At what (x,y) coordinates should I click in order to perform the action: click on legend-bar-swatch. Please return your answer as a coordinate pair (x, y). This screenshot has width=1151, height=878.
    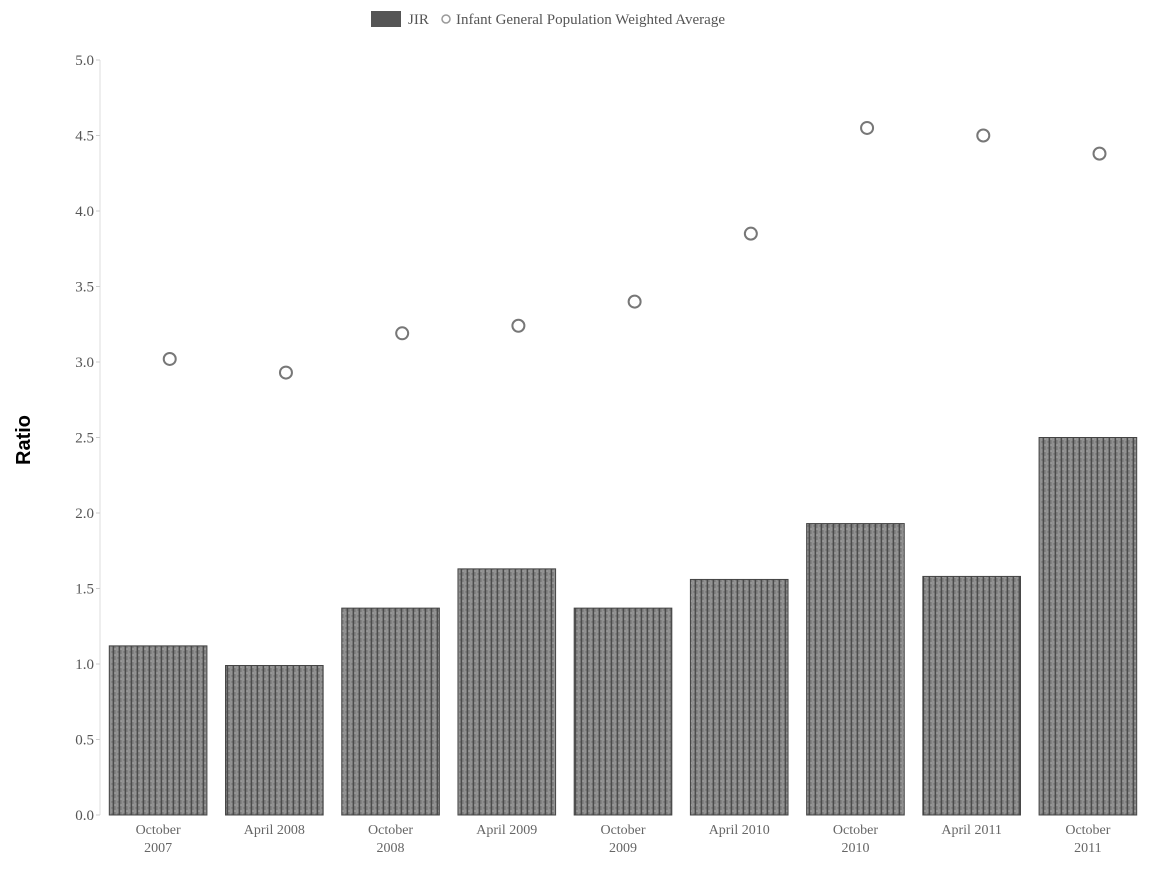
    Looking at the image, I should click on (386, 19).